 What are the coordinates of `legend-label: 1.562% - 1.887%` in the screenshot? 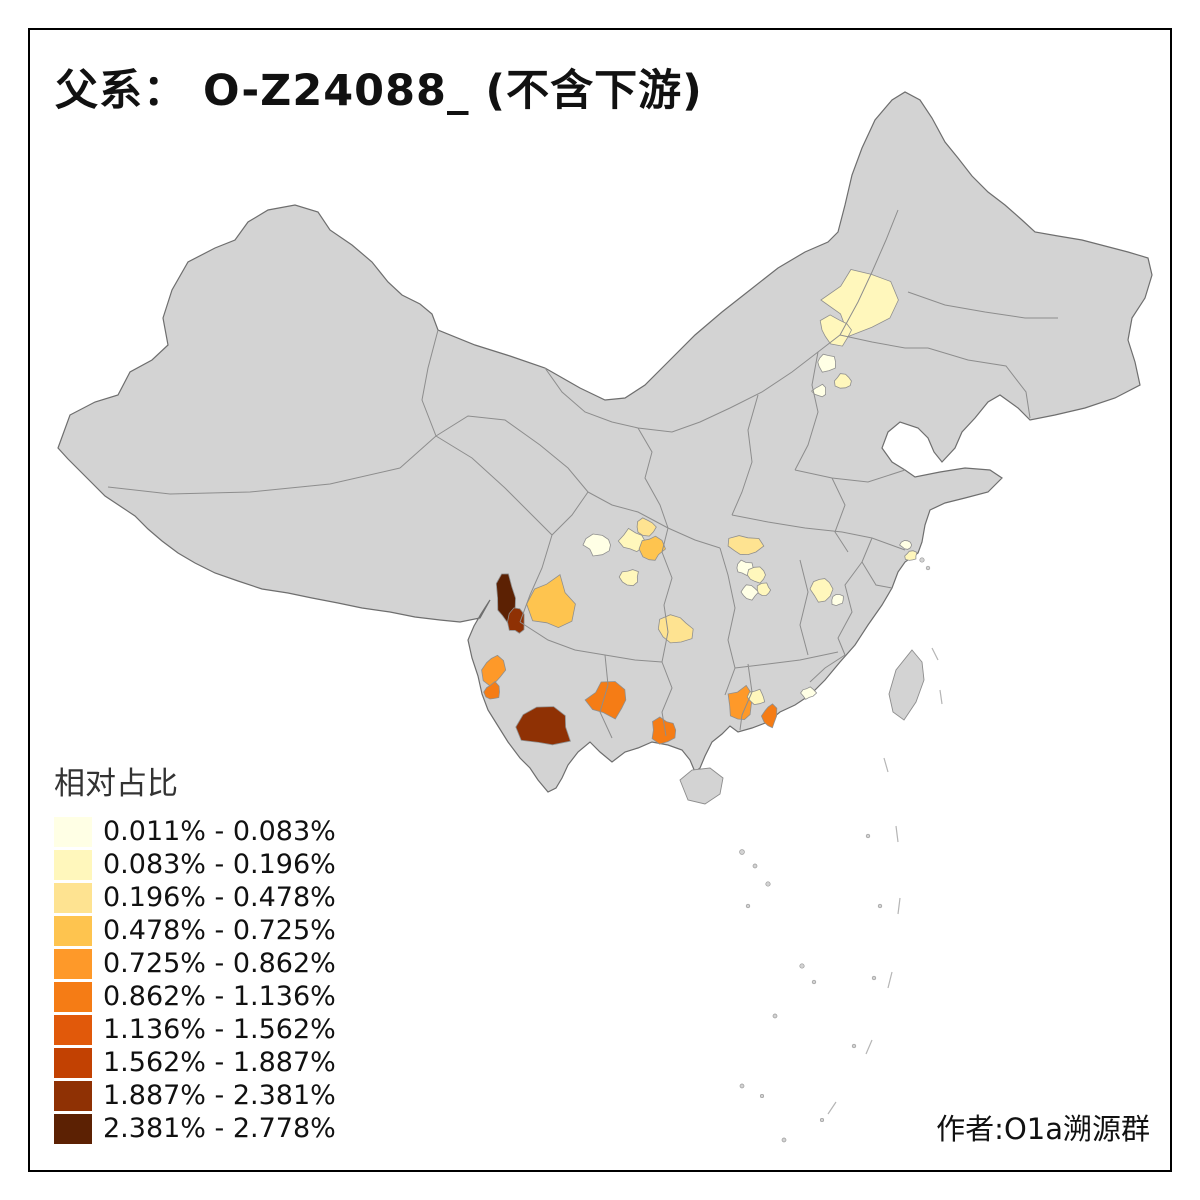 It's located at (219, 1062).